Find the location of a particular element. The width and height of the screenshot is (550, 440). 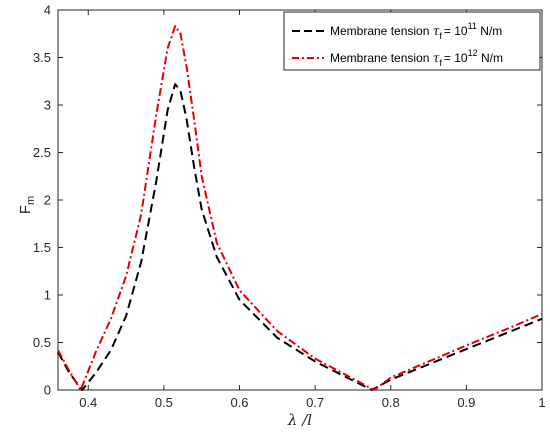

y-axis-label-main: F is located at coordinates (25, 209).